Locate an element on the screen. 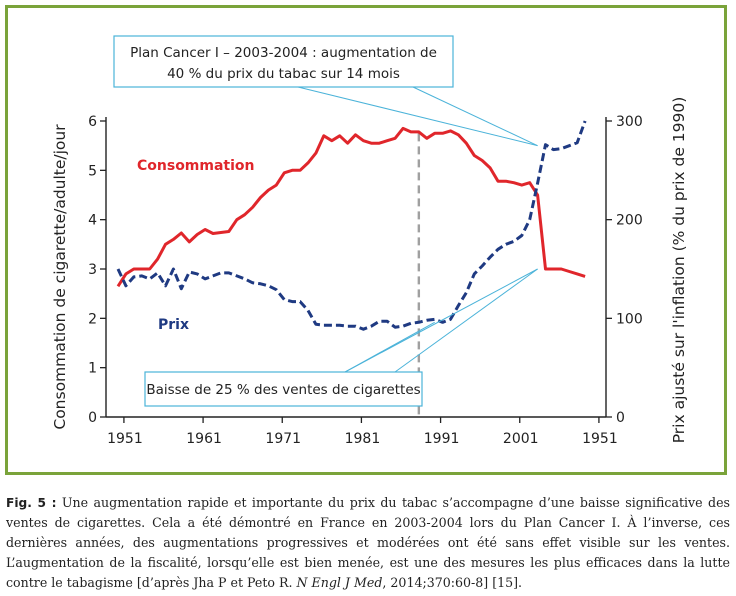 This screenshot has width=736, height=596. left-tick-label: 3 is located at coordinates (92, 270).